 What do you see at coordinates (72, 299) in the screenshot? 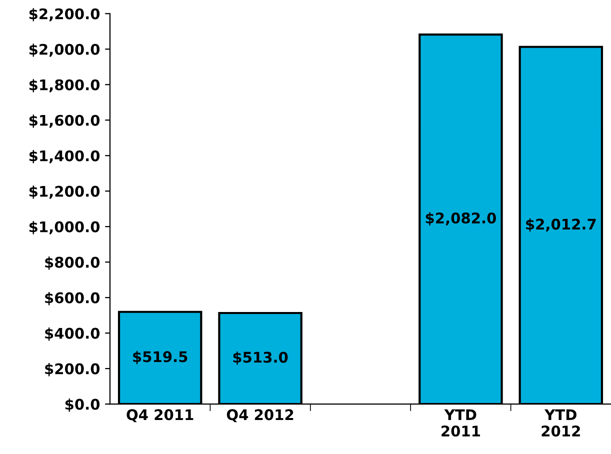
I see `y-tick-label: $600.0` at bounding box center [72, 299].